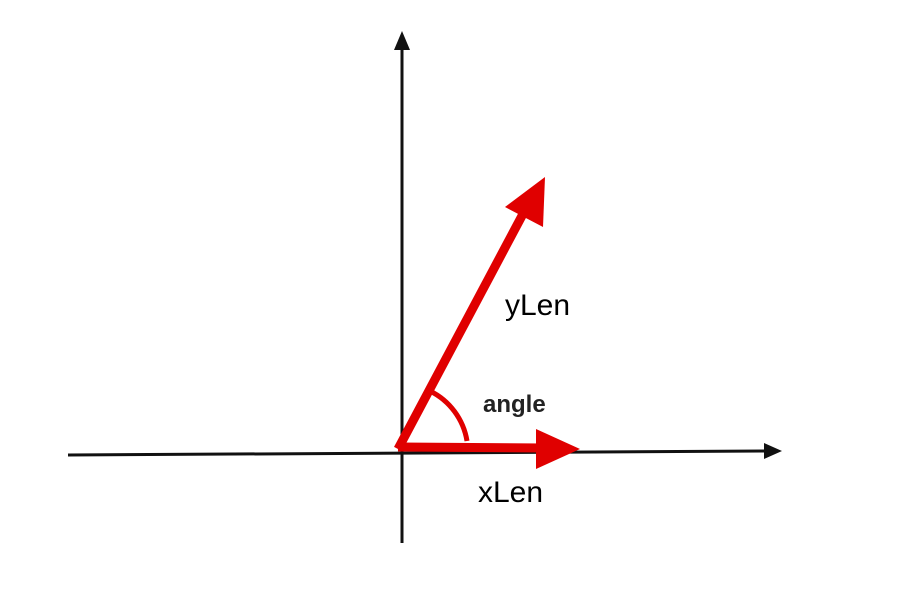 The height and width of the screenshot is (608, 906). I want to click on x-length-label: xLen, so click(510, 492).